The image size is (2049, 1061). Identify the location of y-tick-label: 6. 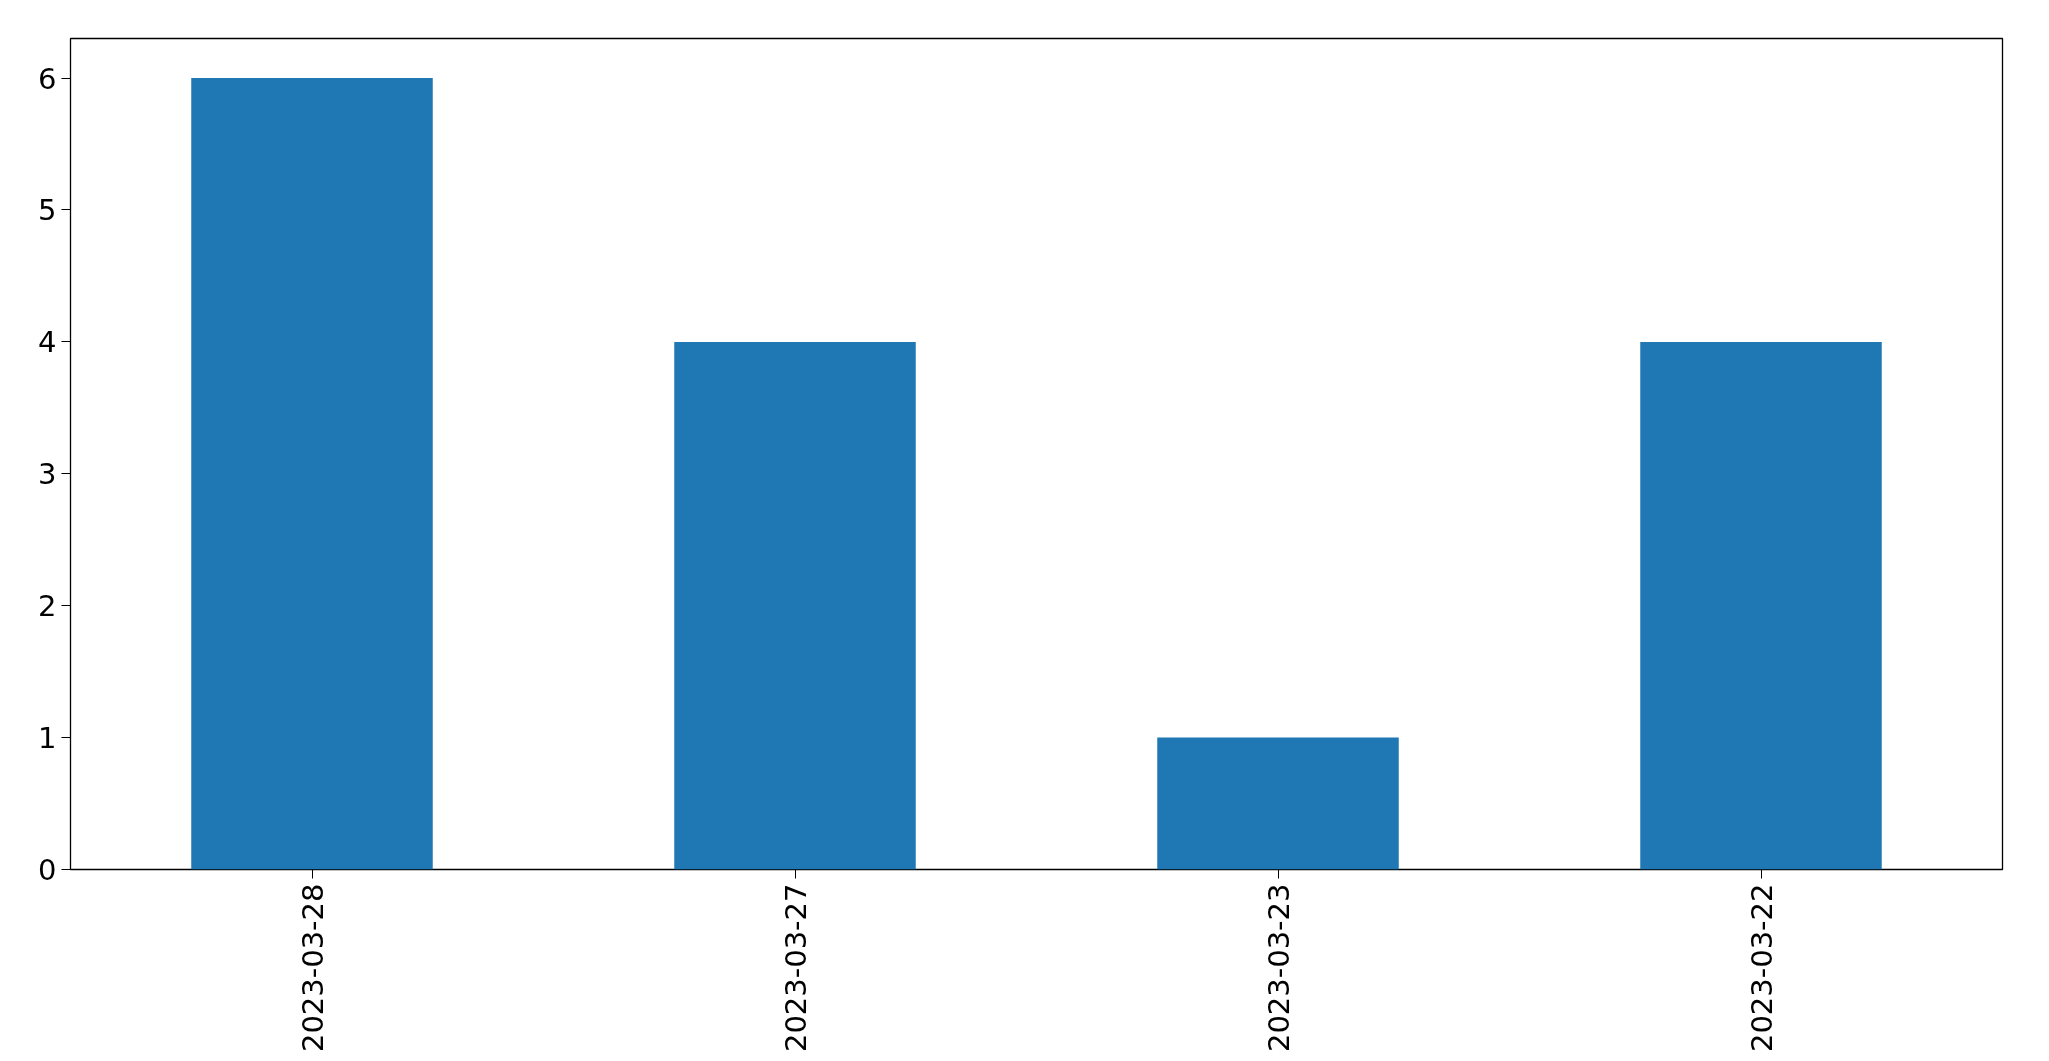
(47, 78).